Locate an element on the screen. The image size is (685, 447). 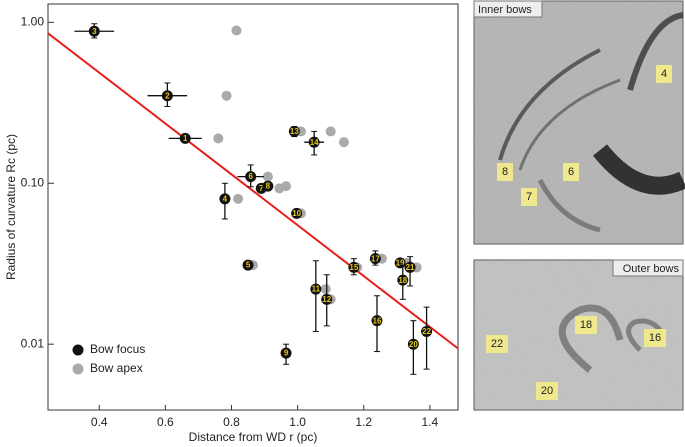
panel-label: 22 is located at coordinates (497, 344).